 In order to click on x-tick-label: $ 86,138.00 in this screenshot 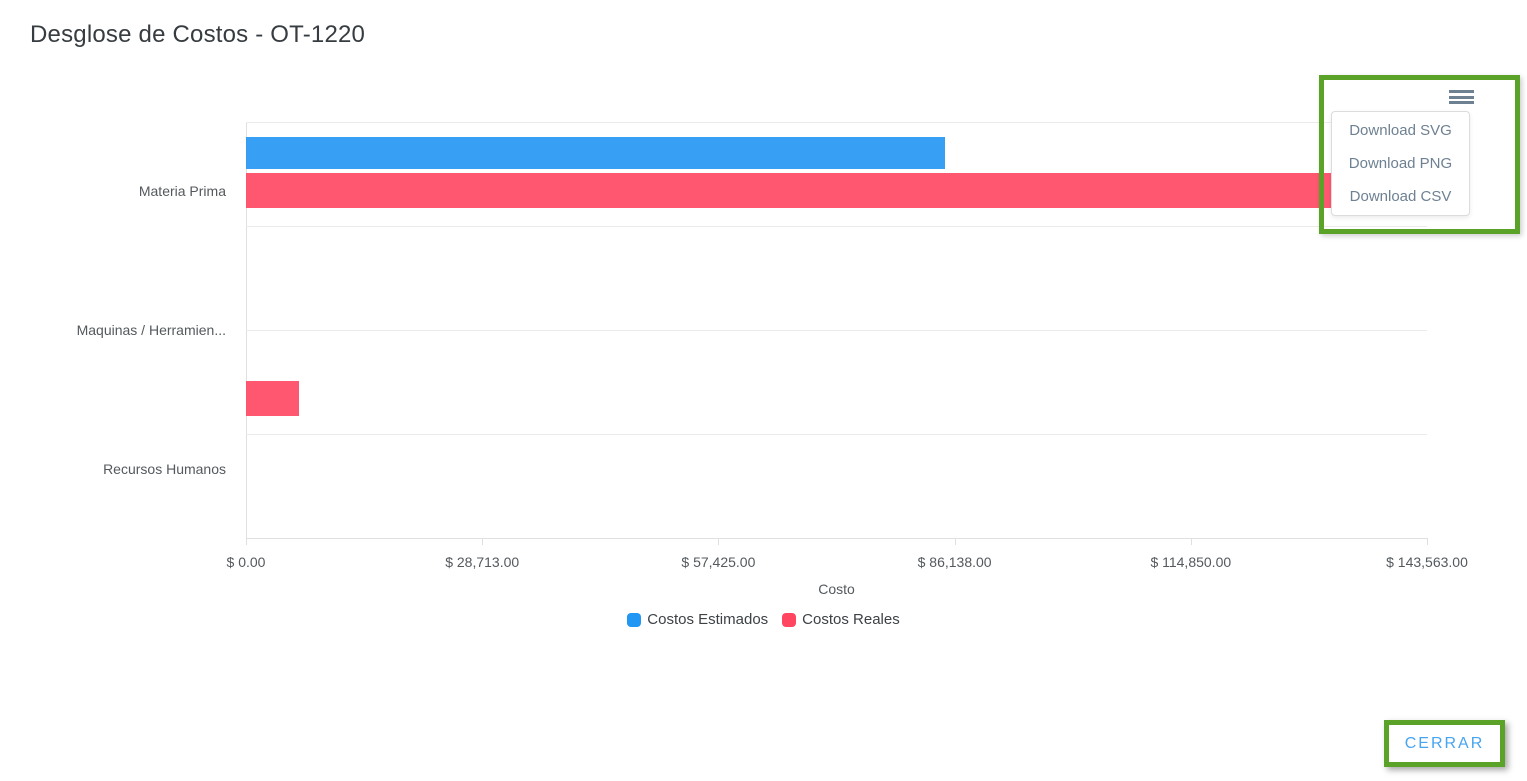, I will do `click(954, 562)`.